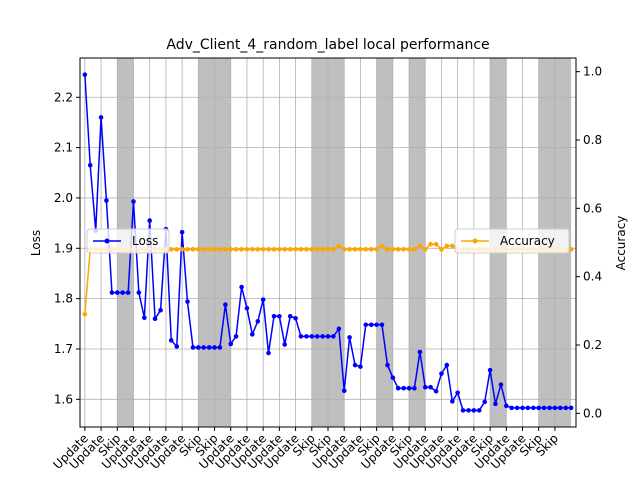 The height and width of the screenshot is (480, 640). What do you see at coordinates (107, 241) in the screenshot?
I see `legend-loss-marker` at bounding box center [107, 241].